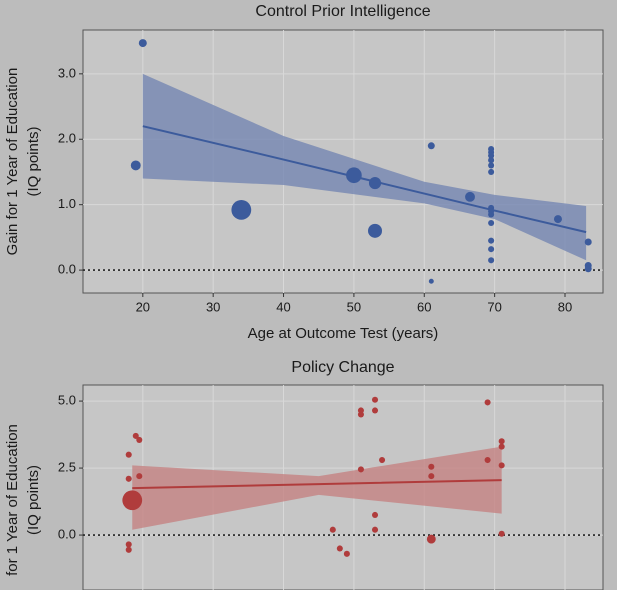  What do you see at coordinates (494, 306) in the screenshot?
I see `x-tick-label: 70` at bounding box center [494, 306].